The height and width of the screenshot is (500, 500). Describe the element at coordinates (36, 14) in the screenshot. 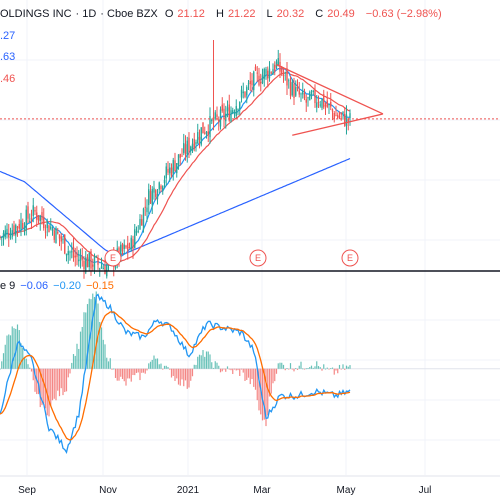

I see `symbol-name: OLDINGS INC` at that location.